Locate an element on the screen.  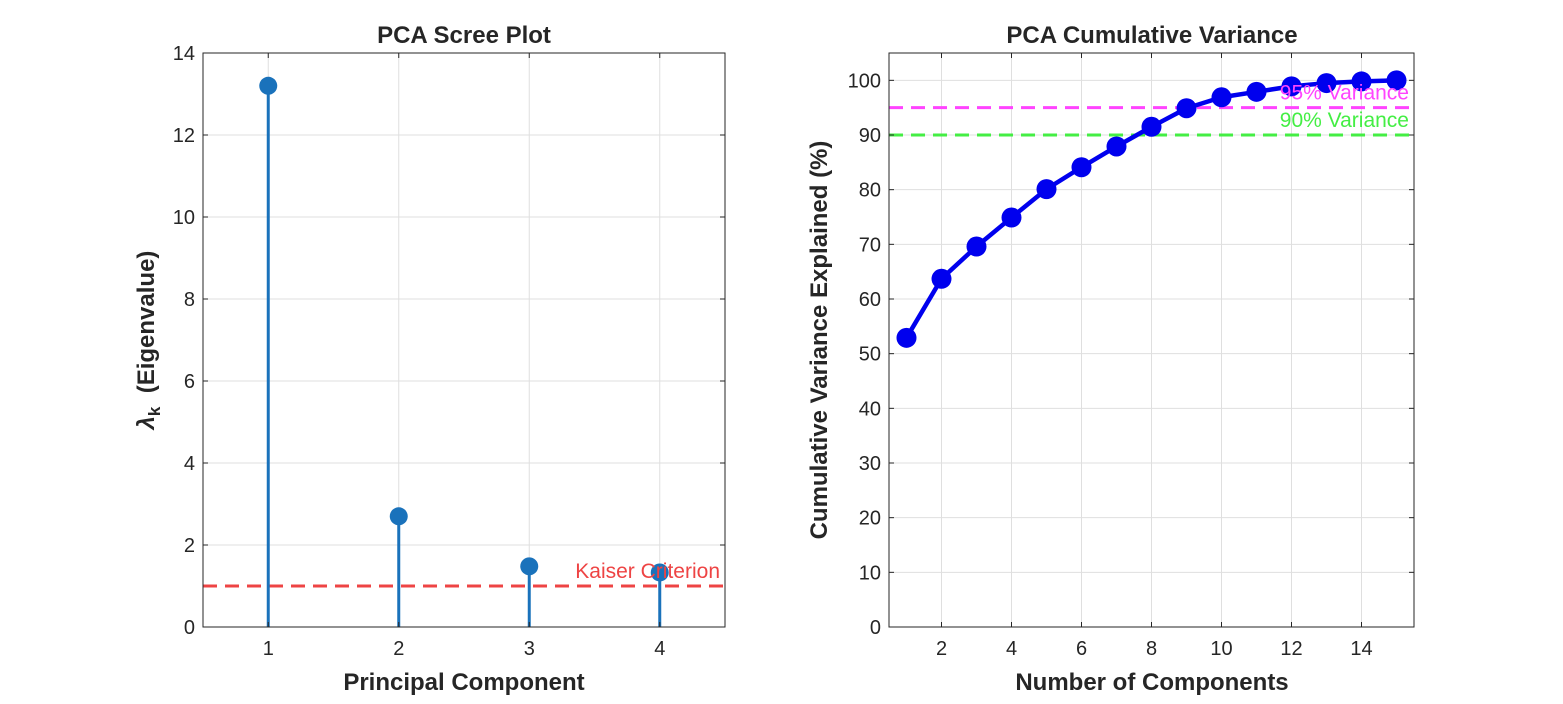
cumvar-x-tick-label: 10 is located at coordinates (1221, 649).